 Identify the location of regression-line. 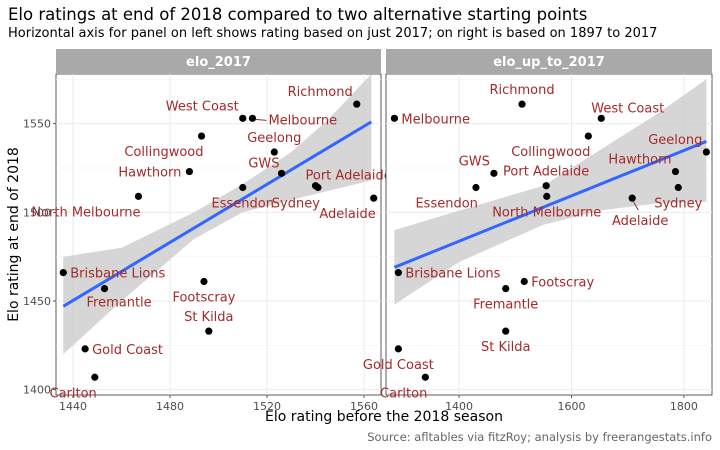
(550, 204).